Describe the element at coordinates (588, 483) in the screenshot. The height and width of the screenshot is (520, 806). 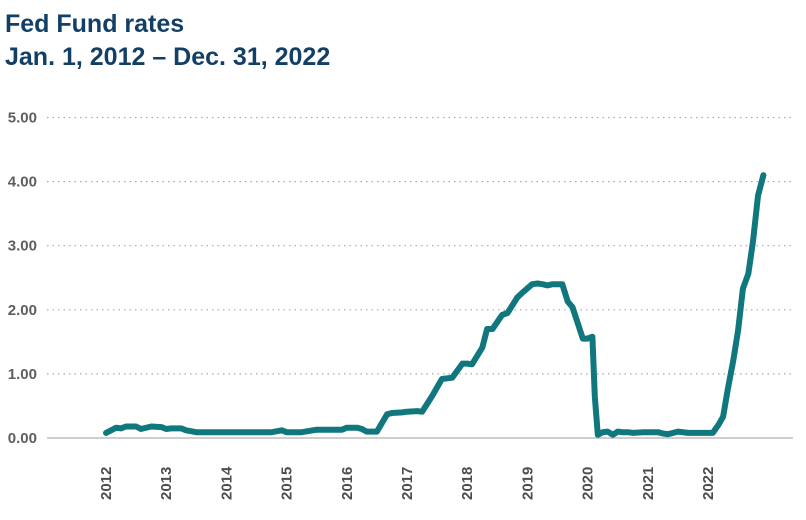
I see `x-tick-label: 2020` at that location.